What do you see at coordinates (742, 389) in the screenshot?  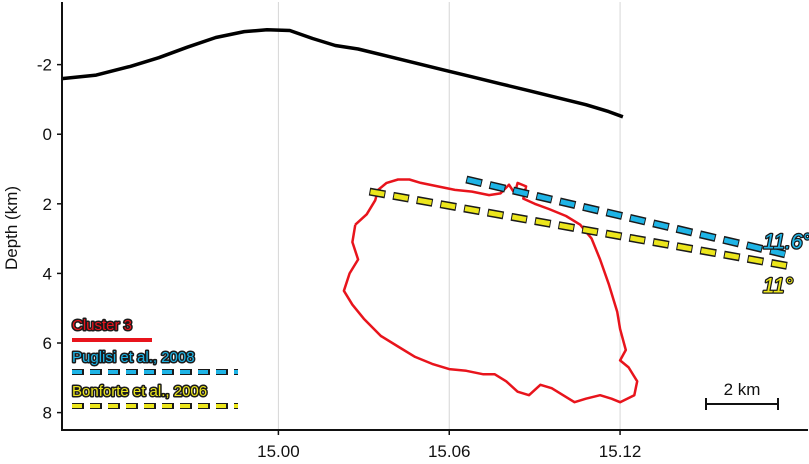 I see `scale-bar-label: 2 km` at bounding box center [742, 389].